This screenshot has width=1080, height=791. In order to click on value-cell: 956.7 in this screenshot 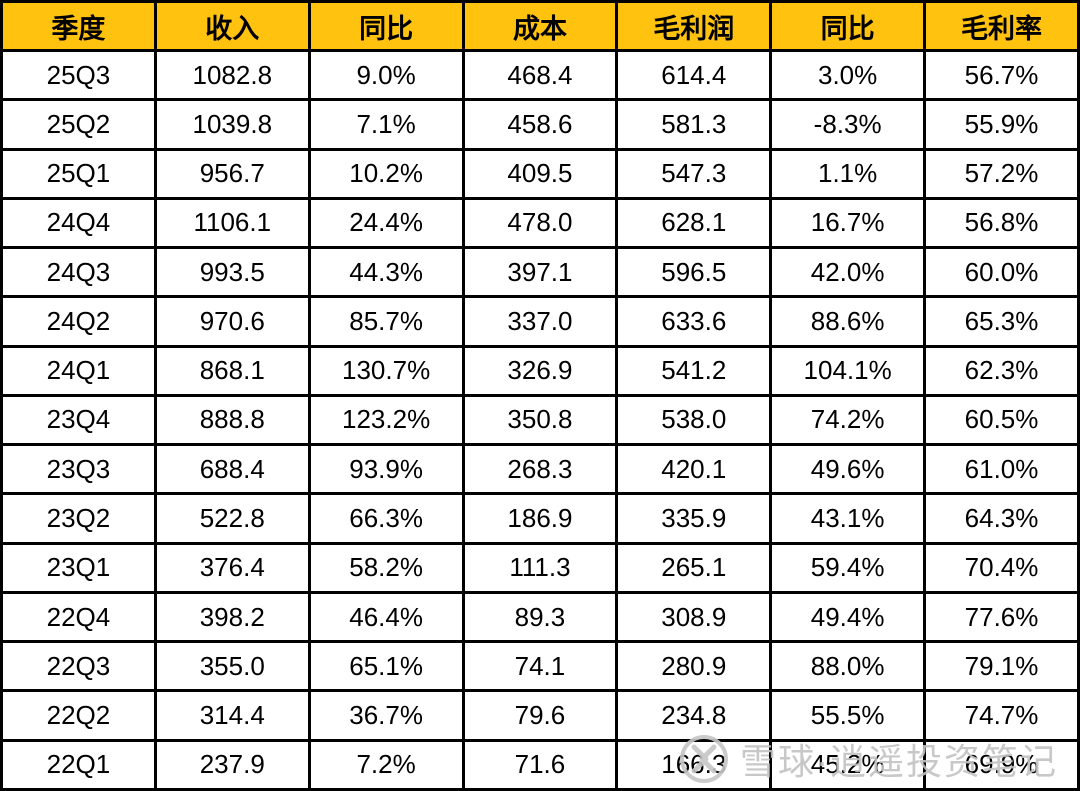, I will do `click(232, 173)`.